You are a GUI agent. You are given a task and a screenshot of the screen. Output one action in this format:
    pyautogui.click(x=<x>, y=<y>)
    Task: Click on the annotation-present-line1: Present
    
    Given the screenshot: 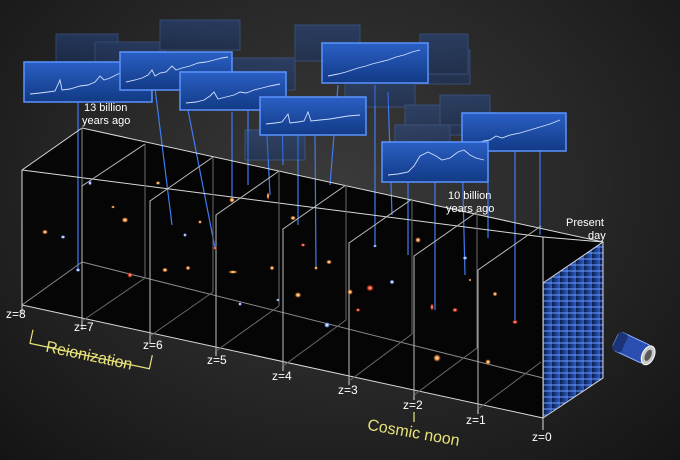 What is the action you would take?
    pyautogui.click(x=585, y=223)
    